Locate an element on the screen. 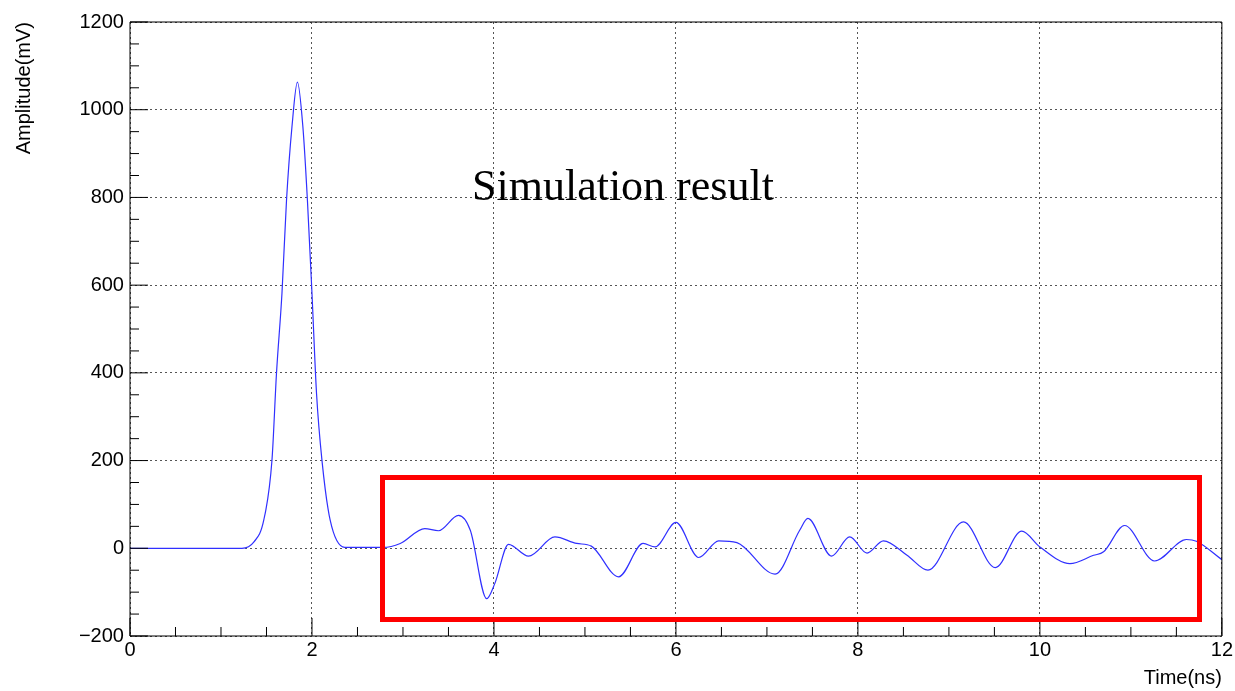 The height and width of the screenshot is (691, 1235). x-tick-label: 4 is located at coordinates (494, 648).